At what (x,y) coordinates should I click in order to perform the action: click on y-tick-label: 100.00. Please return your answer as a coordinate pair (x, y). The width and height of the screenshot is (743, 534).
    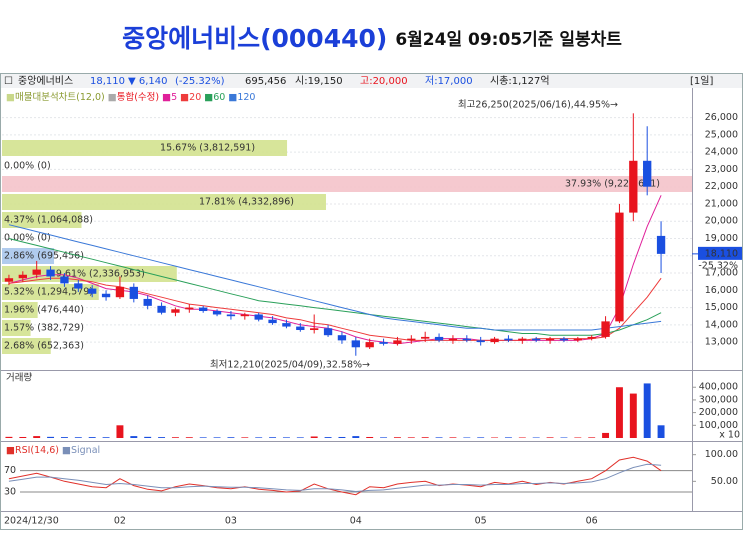
    Looking at the image, I should click on (721, 454).